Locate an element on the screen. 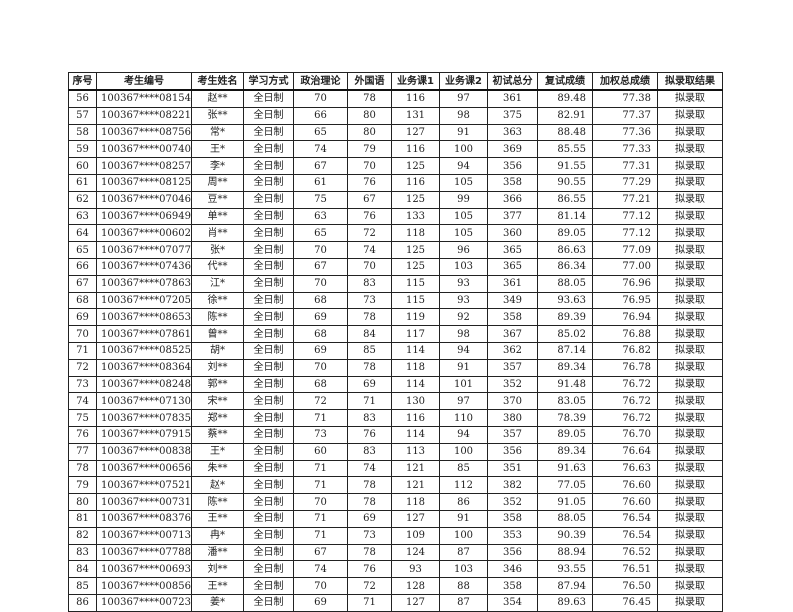 This screenshot has height=612, width=793. cell-candidate-id: 100367****00723 is located at coordinates (144, 602).